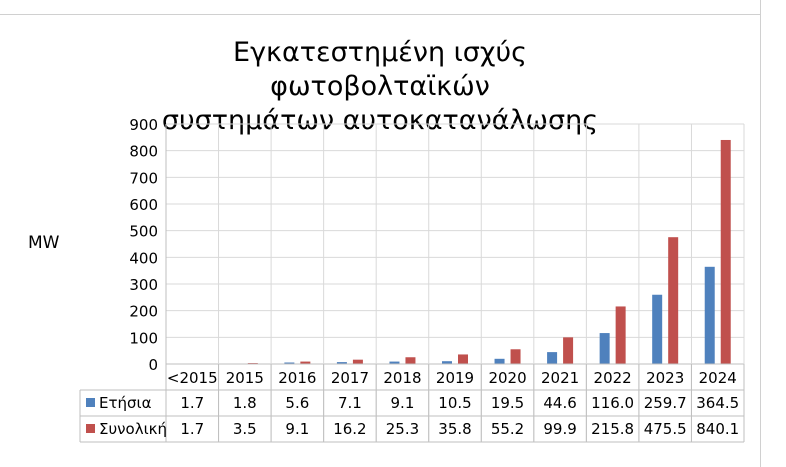 Image resolution: width=786 pixels, height=467 pixels. I want to click on data-table-value: 1.8, so click(245, 403).